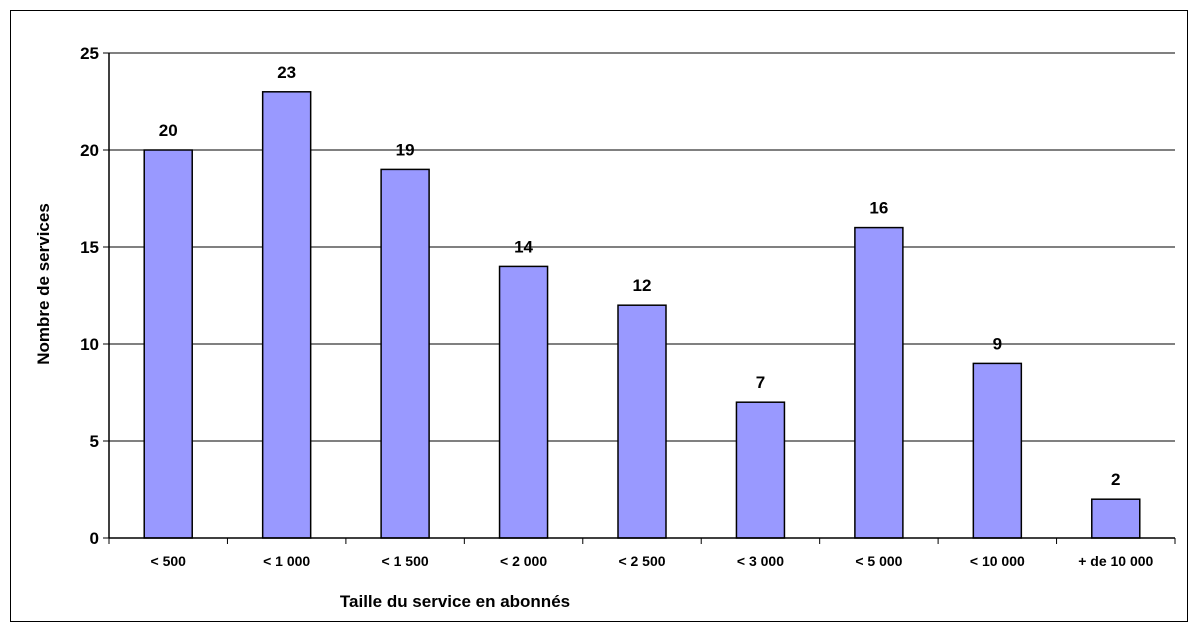 This screenshot has height=632, width=1199. What do you see at coordinates (286, 72) in the screenshot?
I see `data-label: 23` at bounding box center [286, 72].